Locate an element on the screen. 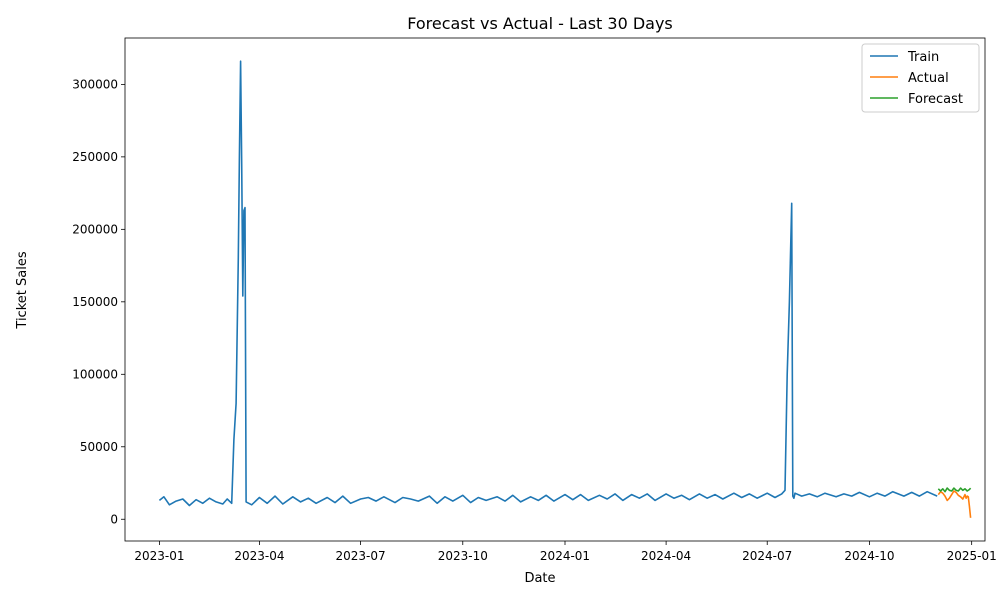 This screenshot has height=600, width=1000. y-tick-label: 100000 is located at coordinates (95, 374).